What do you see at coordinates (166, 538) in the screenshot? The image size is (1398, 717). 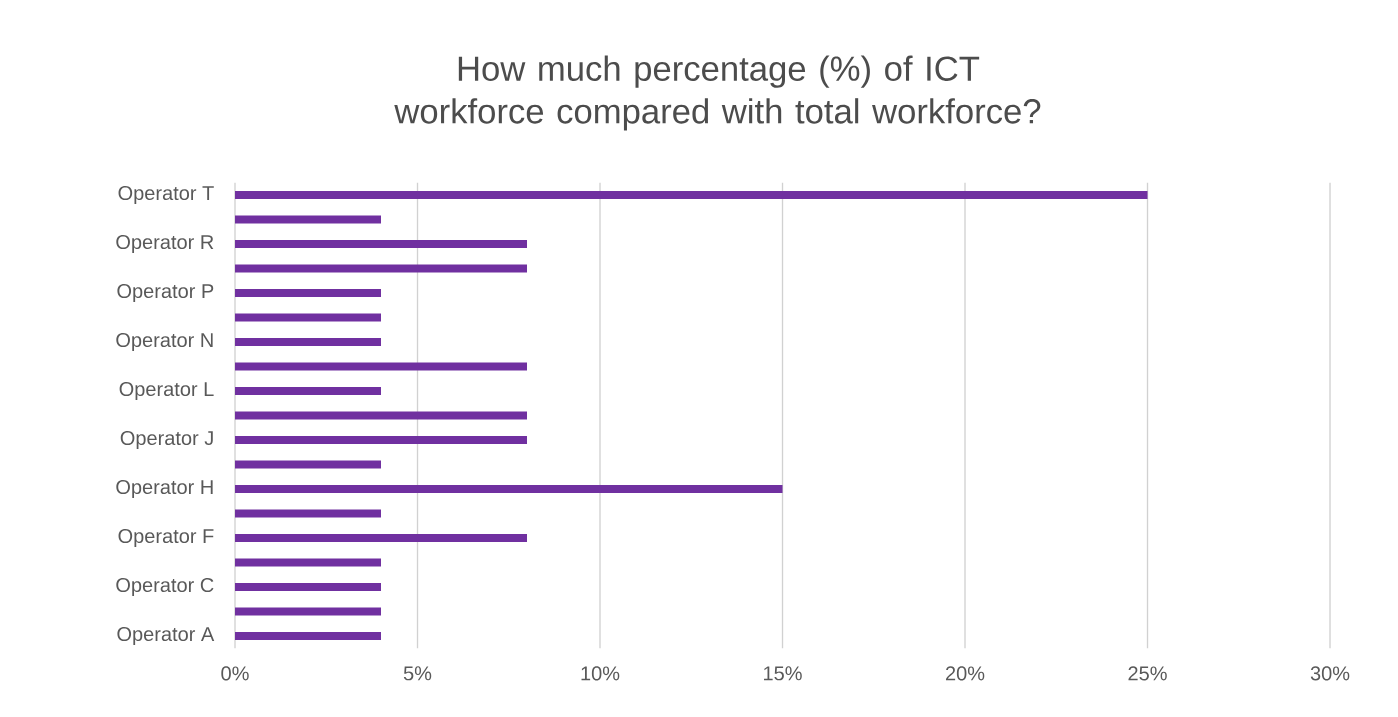 I see `y-tick-label: Operator F` at bounding box center [166, 538].